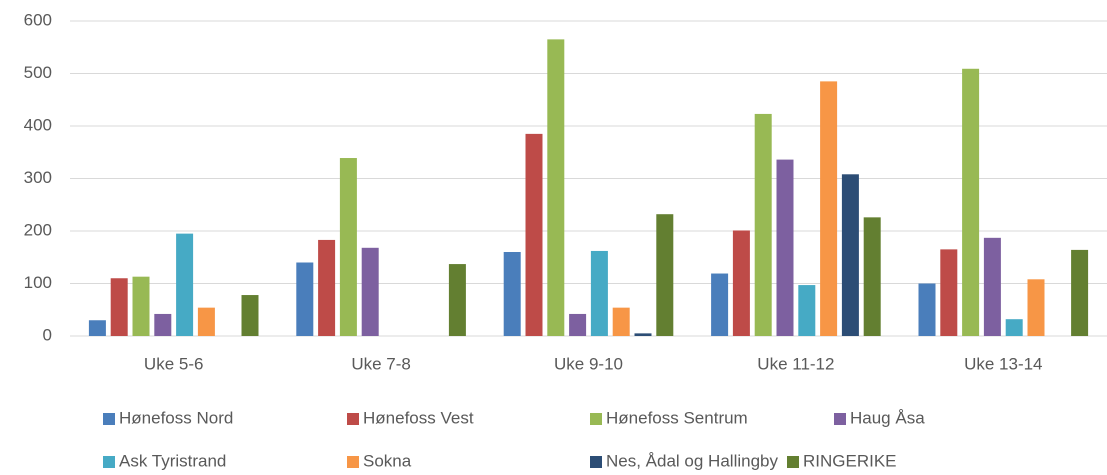 The width and height of the screenshot is (1107, 475). I want to click on y-tick-label: 300, so click(38, 177).